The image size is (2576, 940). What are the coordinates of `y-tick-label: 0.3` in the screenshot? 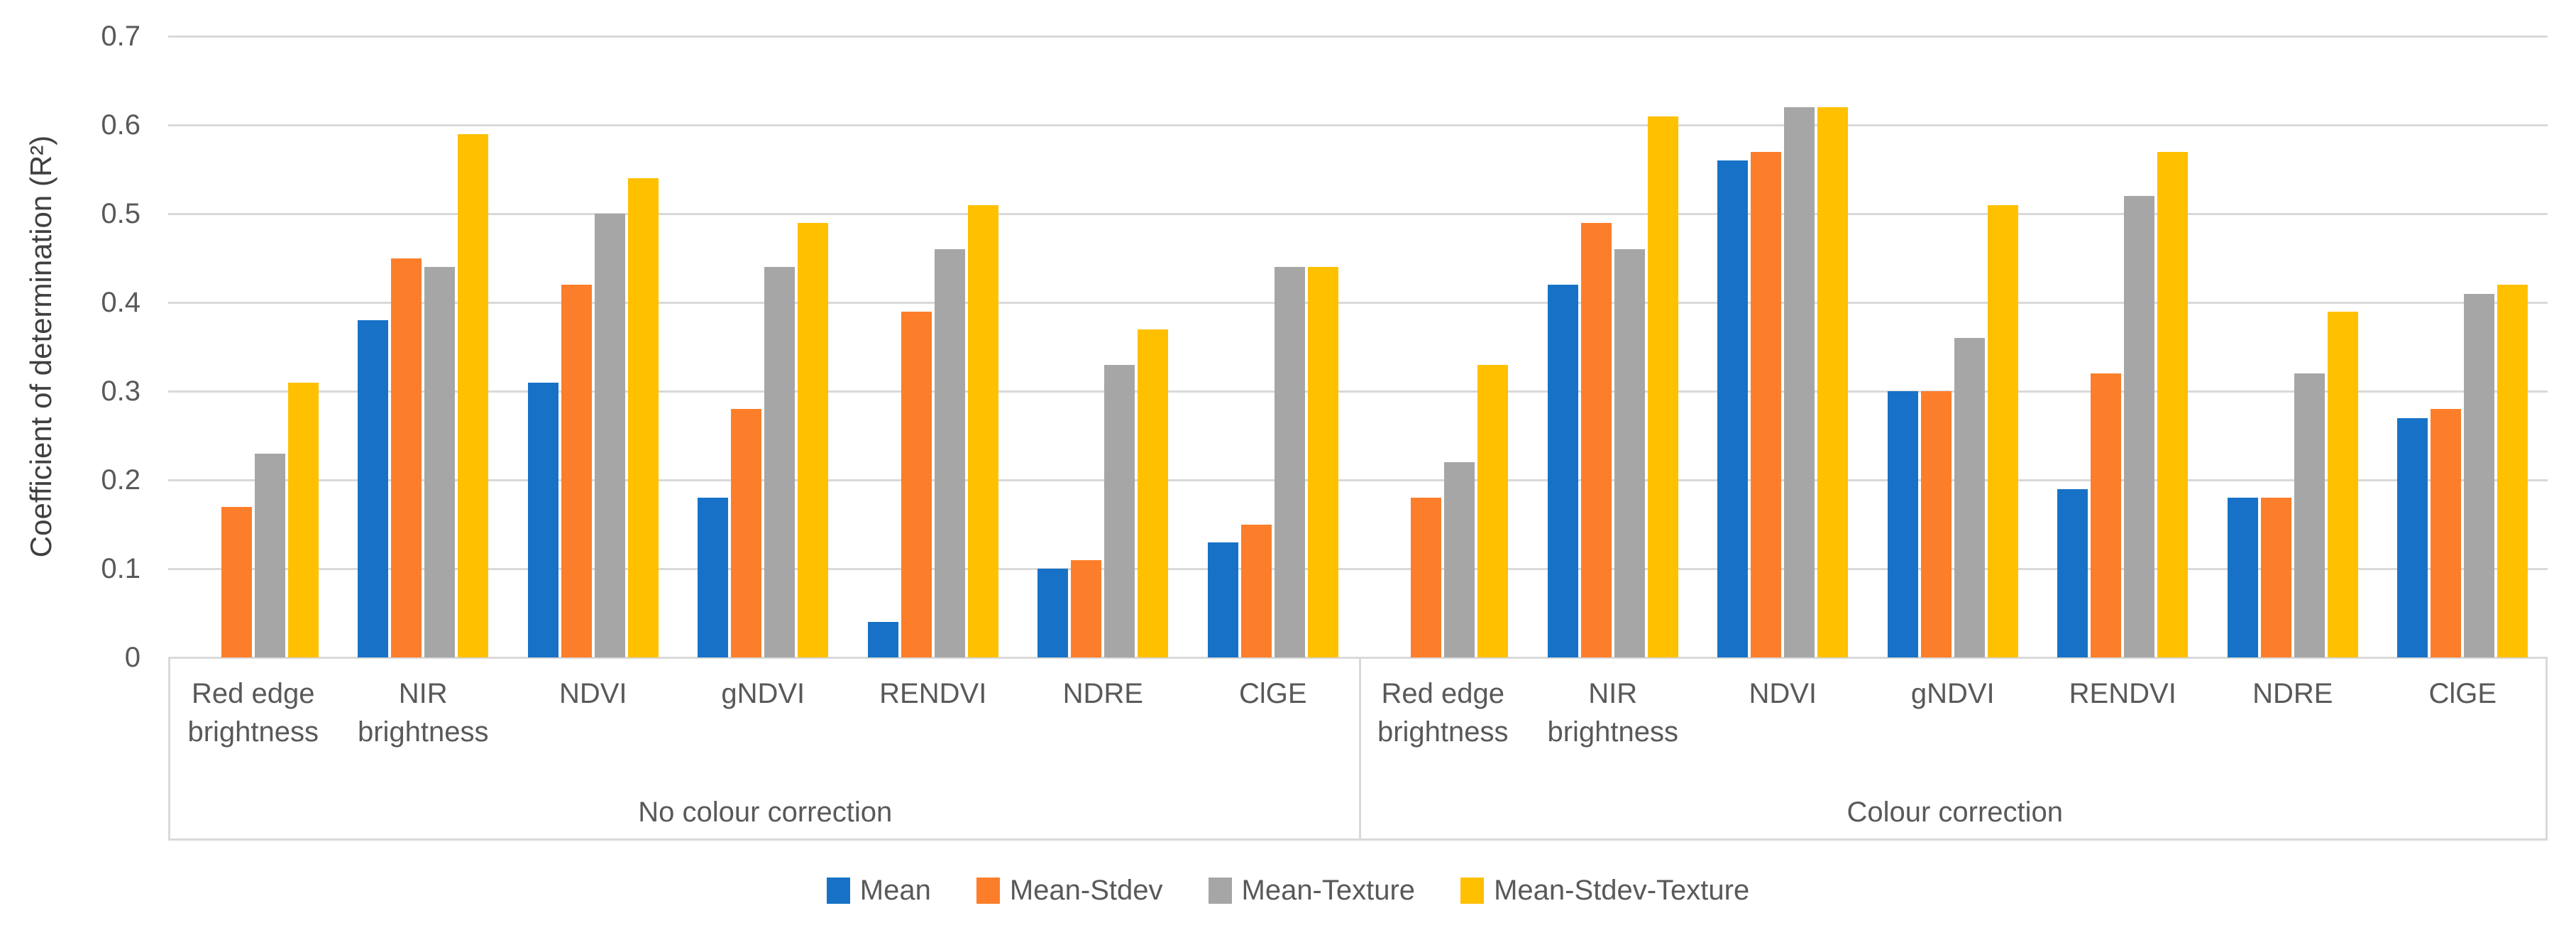 It's located at (121, 391).